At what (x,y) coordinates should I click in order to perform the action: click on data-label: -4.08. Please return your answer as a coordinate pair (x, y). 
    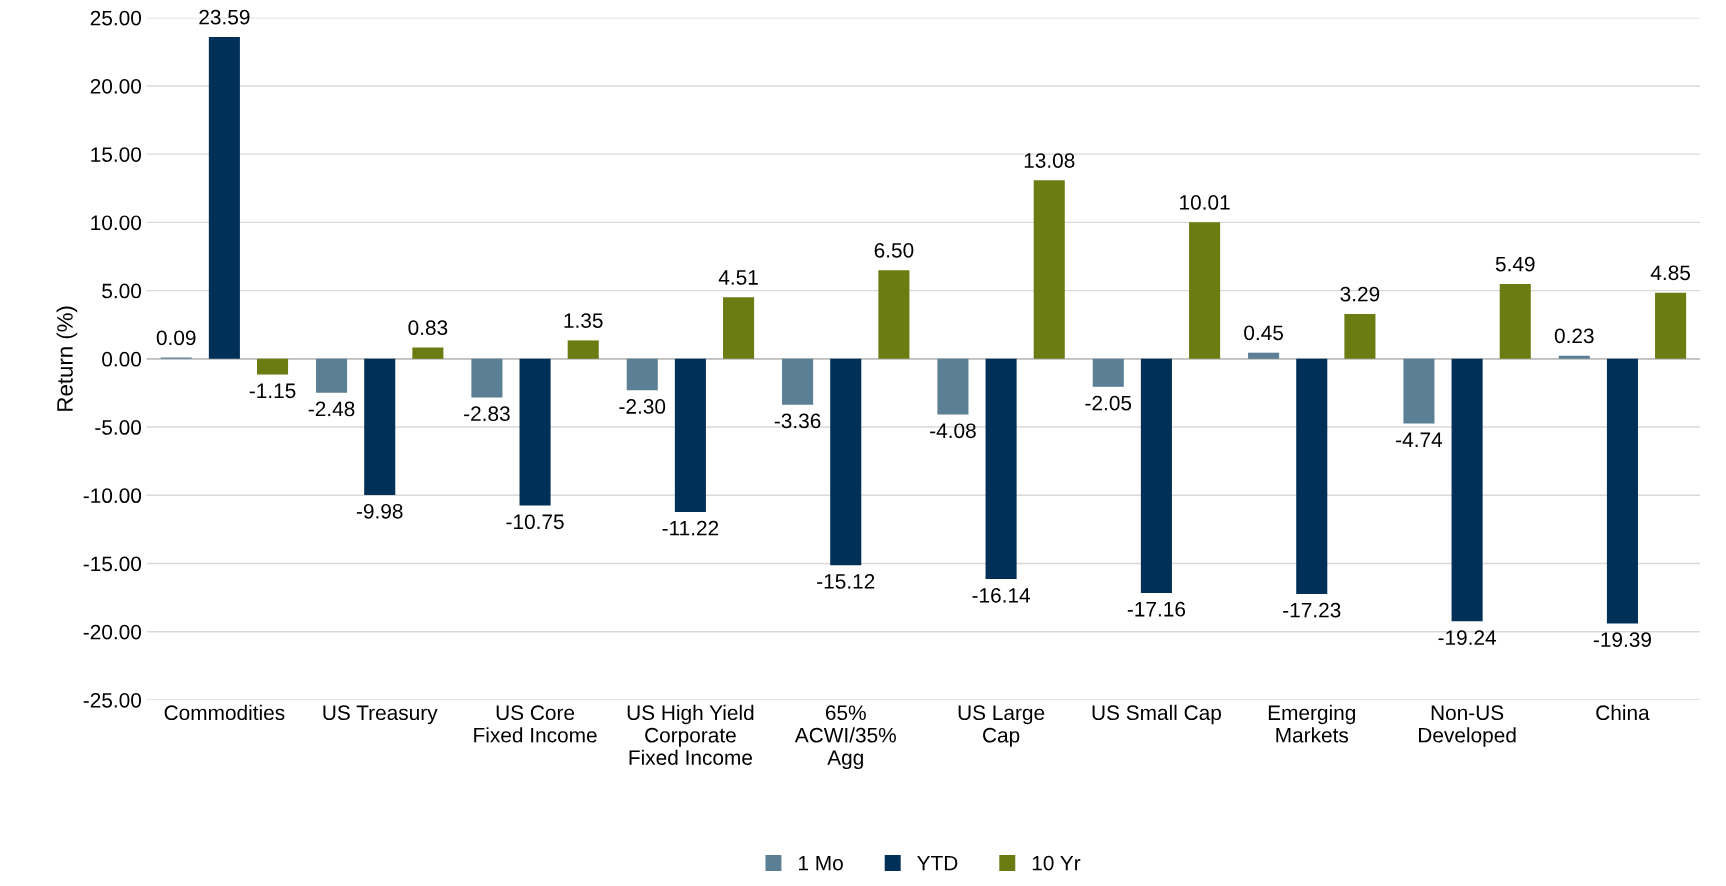
    Looking at the image, I should click on (953, 431).